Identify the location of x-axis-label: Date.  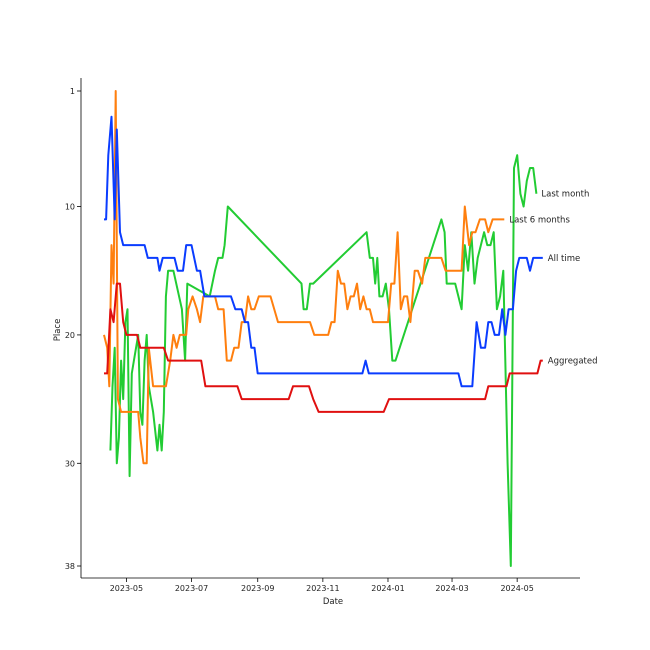
(333, 602).